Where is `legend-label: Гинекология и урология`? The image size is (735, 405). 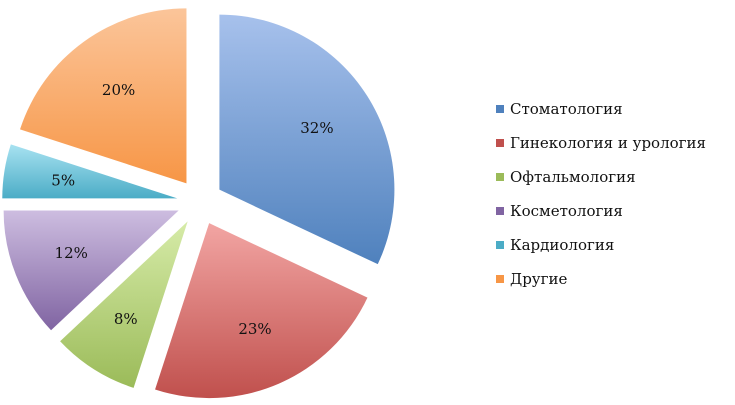
legend-label: Гинекология и урология is located at coordinates (608, 143).